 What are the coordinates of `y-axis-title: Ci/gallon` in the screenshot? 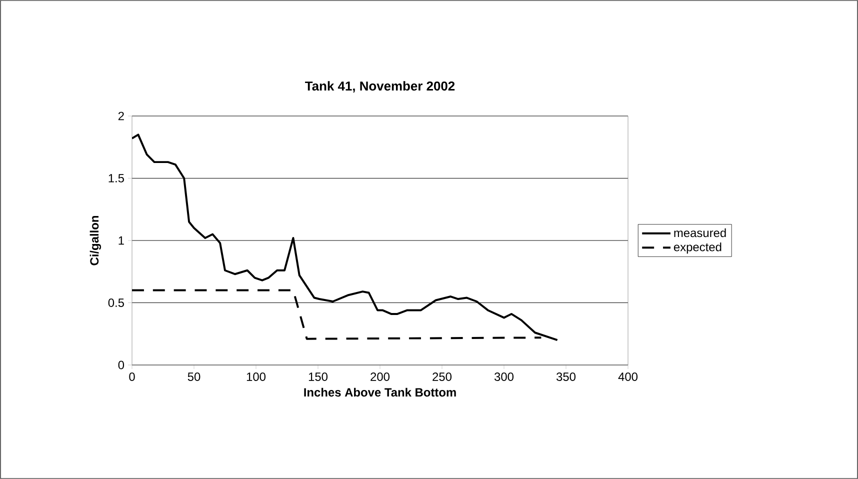 It's located at (96, 241).